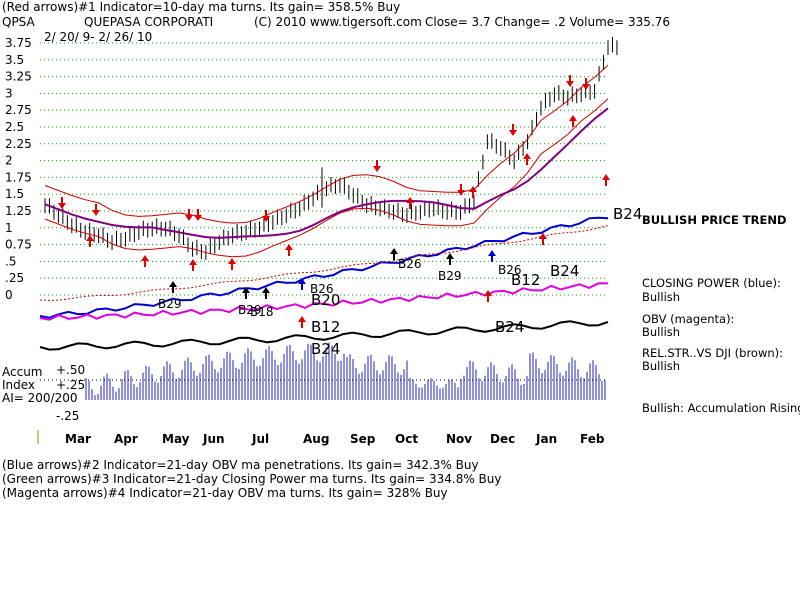 This screenshot has height=600, width=800. What do you see at coordinates (406, 439) in the screenshot?
I see `month-label: Oct` at bounding box center [406, 439].